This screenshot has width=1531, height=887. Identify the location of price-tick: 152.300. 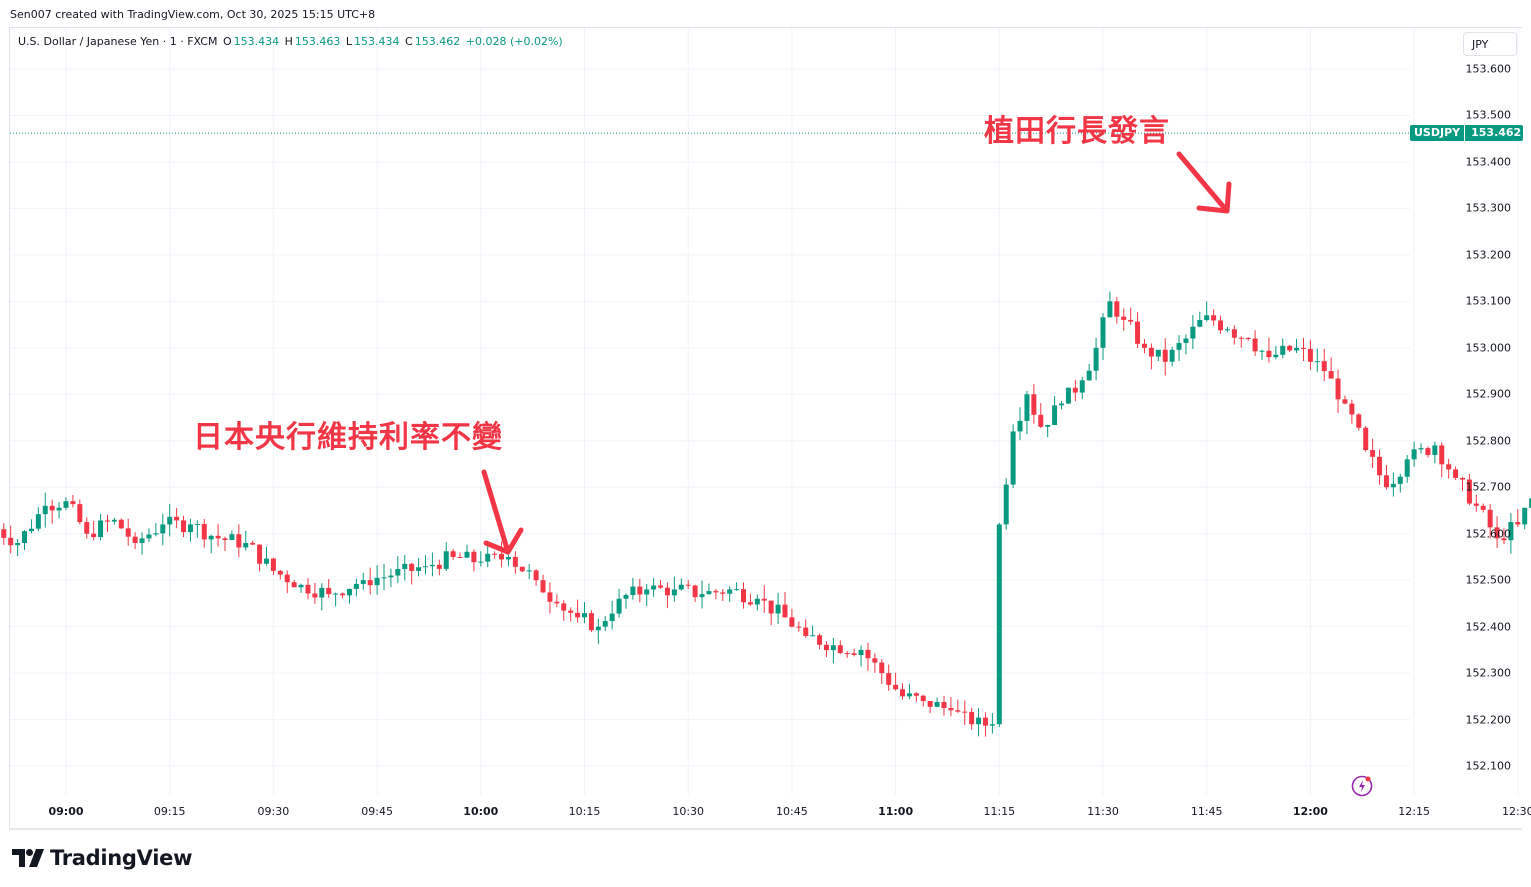
(1488, 673).